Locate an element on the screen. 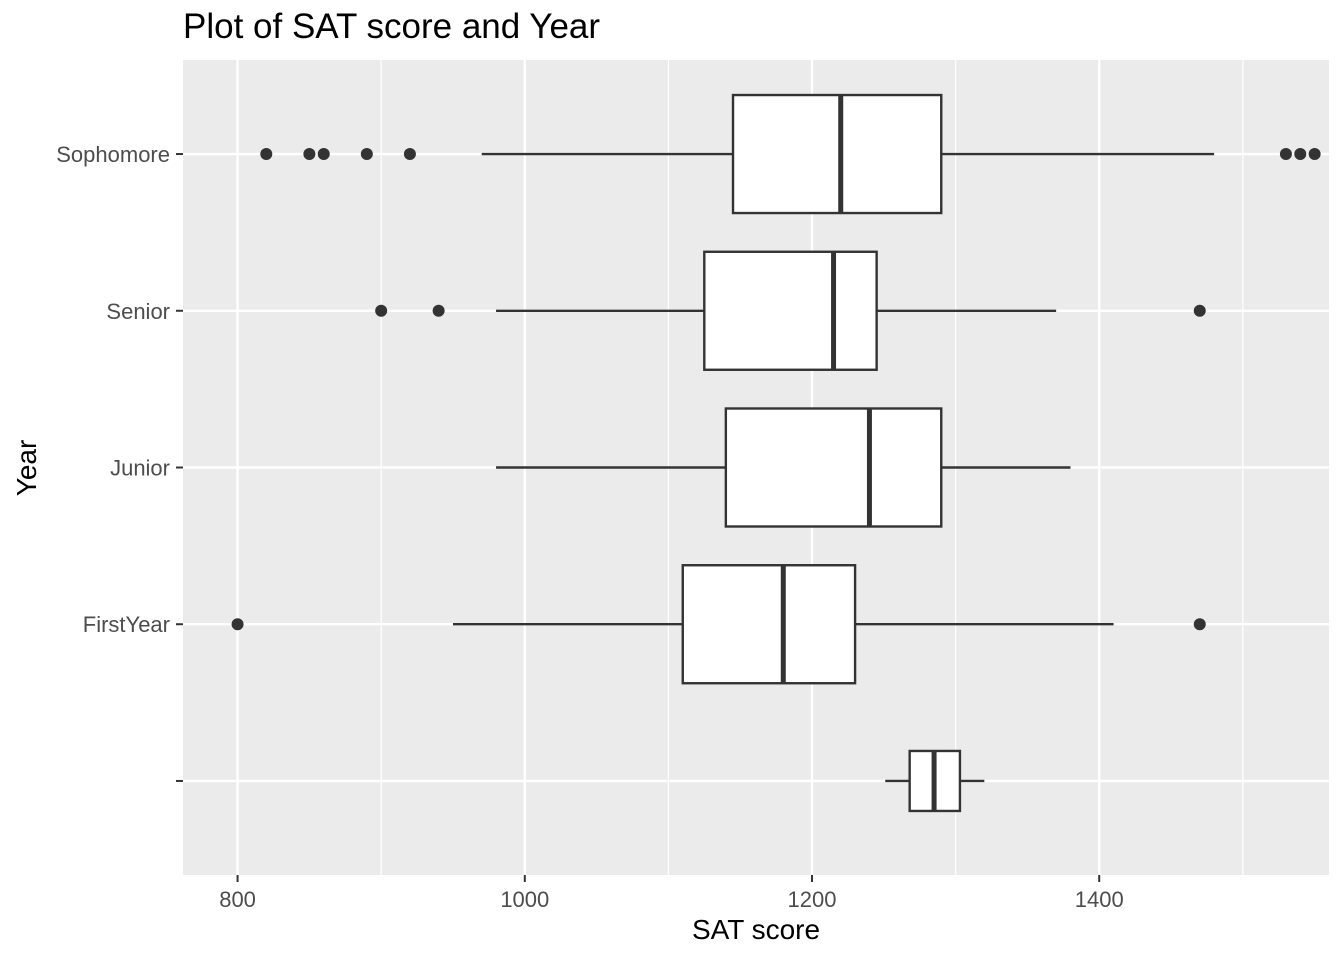  box-Junior is located at coordinates (783, 467).